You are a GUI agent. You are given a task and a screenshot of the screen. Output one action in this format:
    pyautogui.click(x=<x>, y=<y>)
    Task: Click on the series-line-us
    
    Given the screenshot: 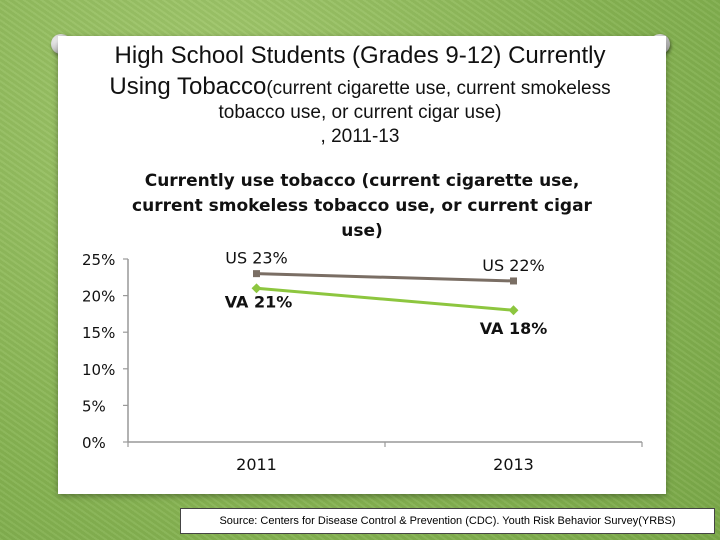 What is the action you would take?
    pyautogui.click(x=385, y=277)
    